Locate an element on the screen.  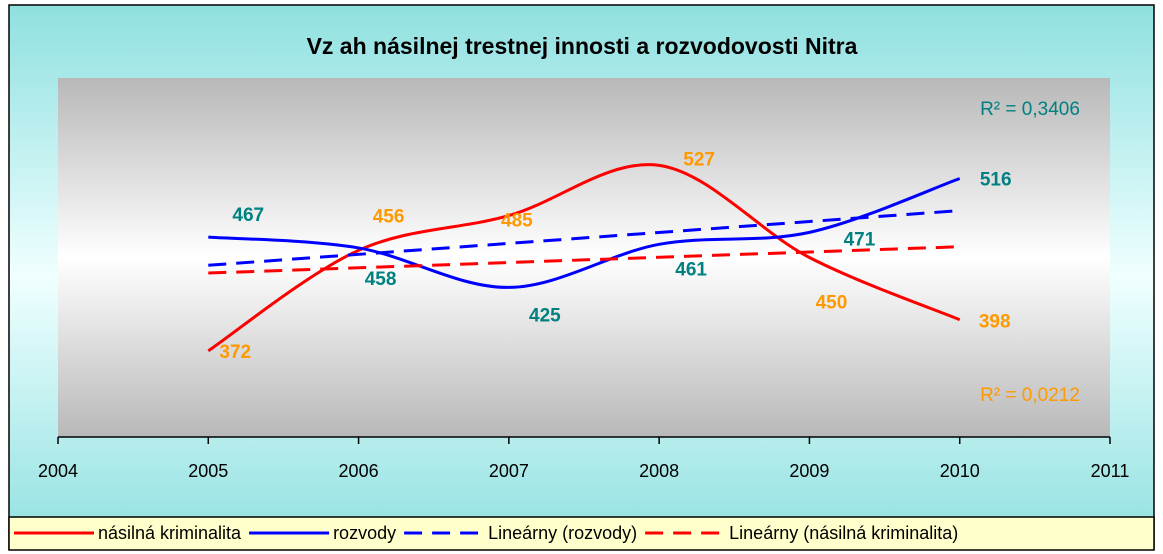
data-label: 398 is located at coordinates (995, 322).